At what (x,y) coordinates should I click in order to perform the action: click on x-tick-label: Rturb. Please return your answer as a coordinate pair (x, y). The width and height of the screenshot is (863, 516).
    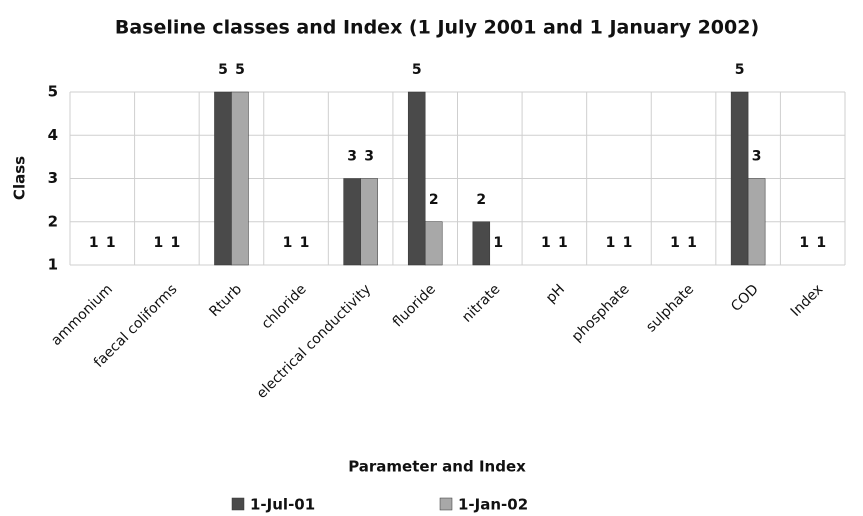
    Looking at the image, I should click on (225, 300).